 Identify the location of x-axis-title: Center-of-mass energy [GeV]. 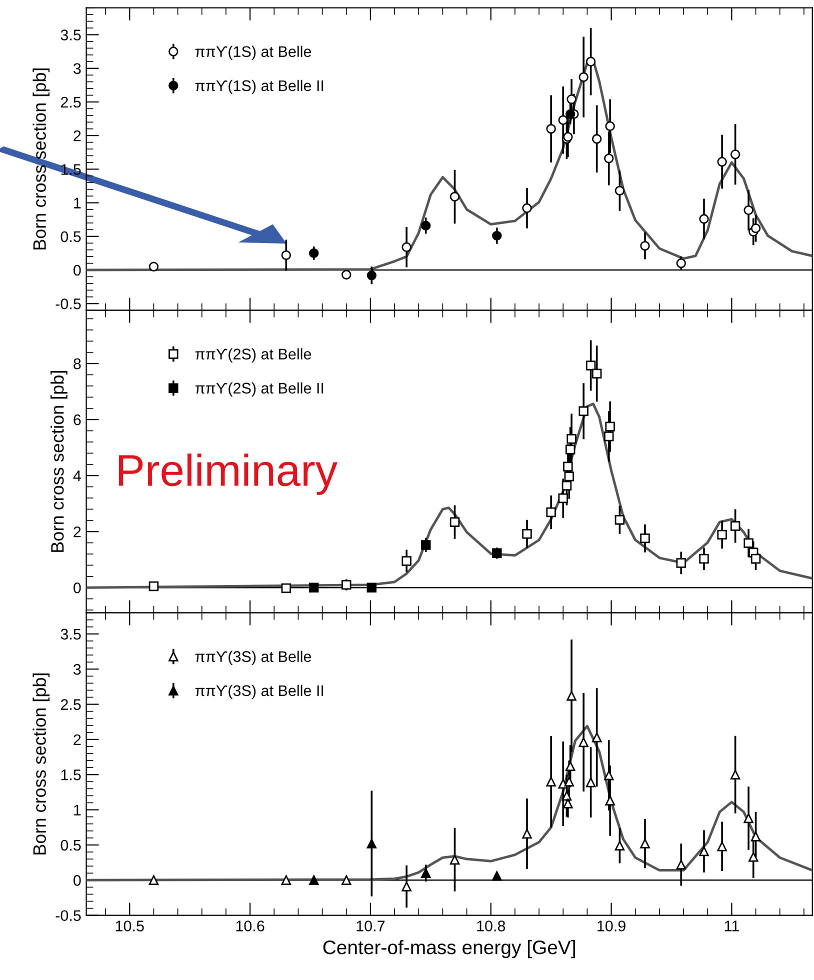
(449, 949).